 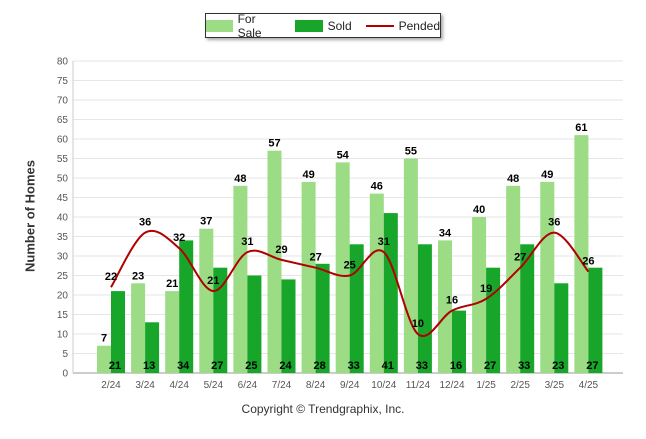 What do you see at coordinates (145, 385) in the screenshot?
I see `x-tick-label: 3/24` at bounding box center [145, 385].